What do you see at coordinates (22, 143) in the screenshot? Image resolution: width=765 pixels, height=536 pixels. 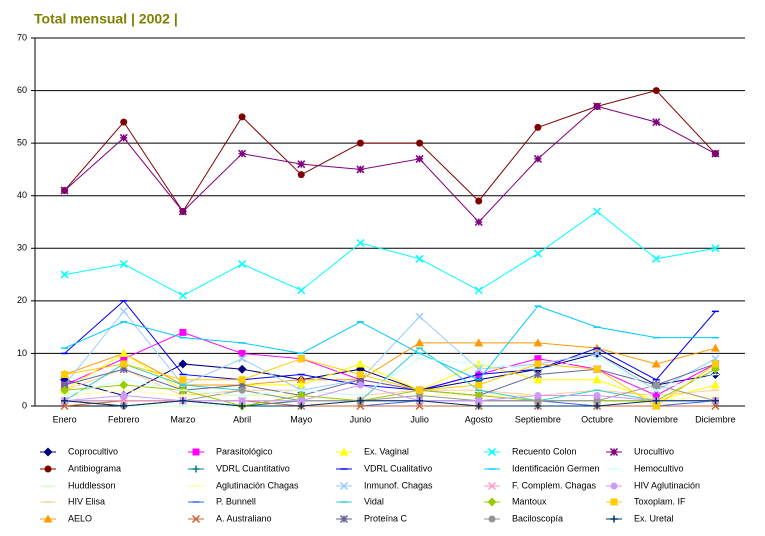 I see `y-tick-label: 50` at bounding box center [22, 143].